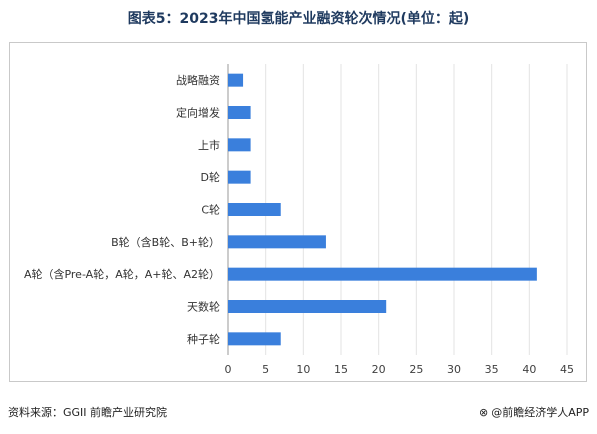  What do you see at coordinates (379, 369) in the screenshot?
I see `x-tick-label: 20` at bounding box center [379, 369].